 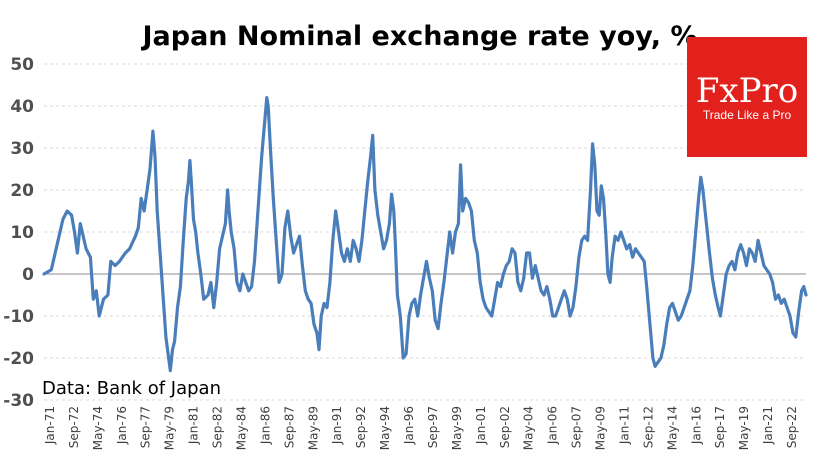 What do you see at coordinates (289, 427) in the screenshot?
I see `x-tick-label: Sep-87` at bounding box center [289, 427].